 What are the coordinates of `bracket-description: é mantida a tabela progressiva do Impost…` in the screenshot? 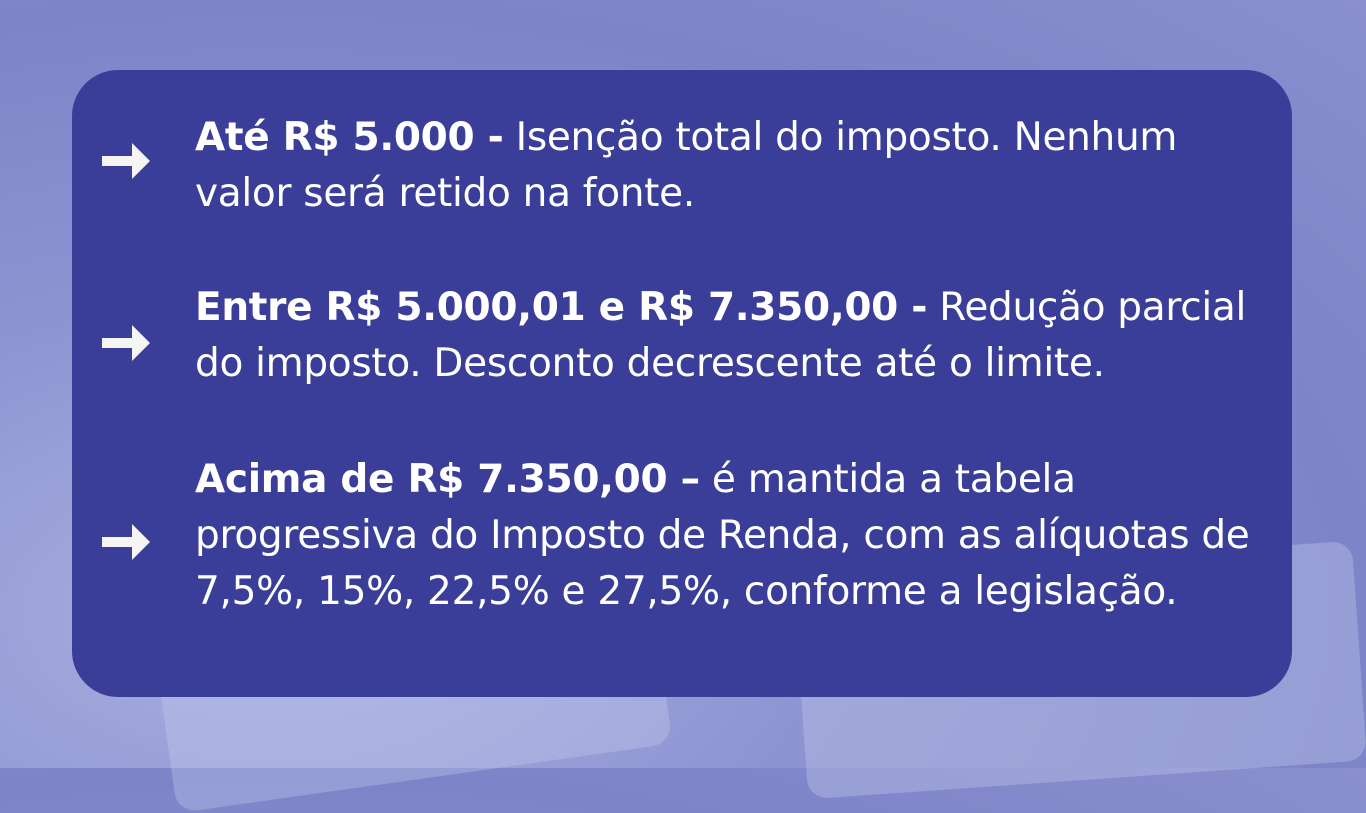 It's located at (722, 535).